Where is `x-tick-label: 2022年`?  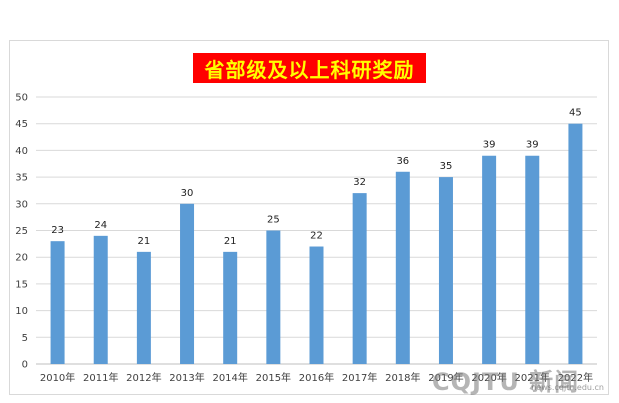
x-tick-label: 2022年 is located at coordinates (575, 377).